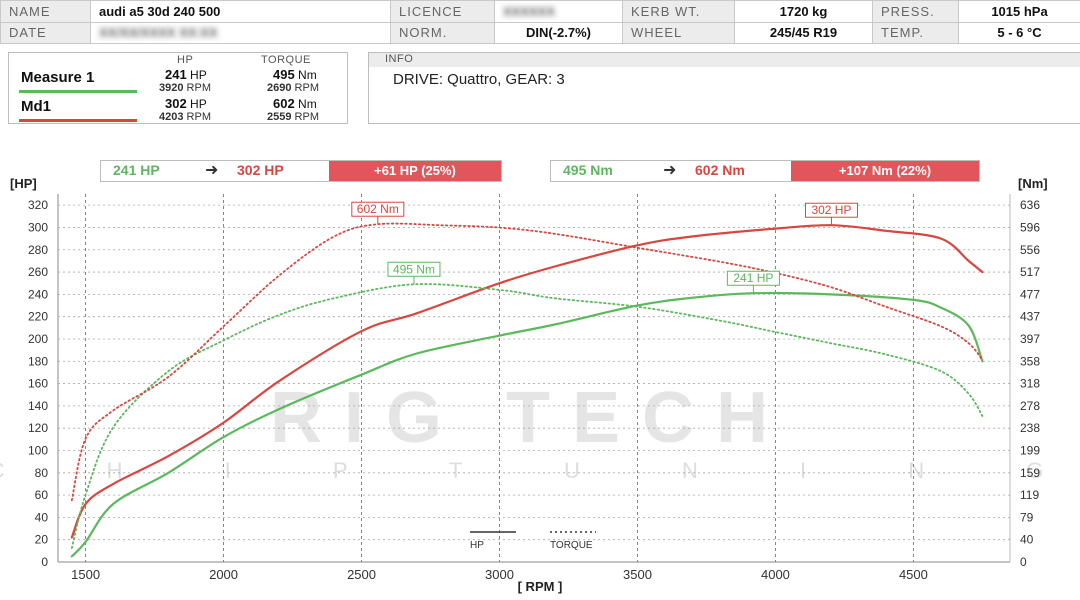  Describe the element at coordinates (38, 361) in the screenshot. I see `y-tick-left-label: 180` at that location.